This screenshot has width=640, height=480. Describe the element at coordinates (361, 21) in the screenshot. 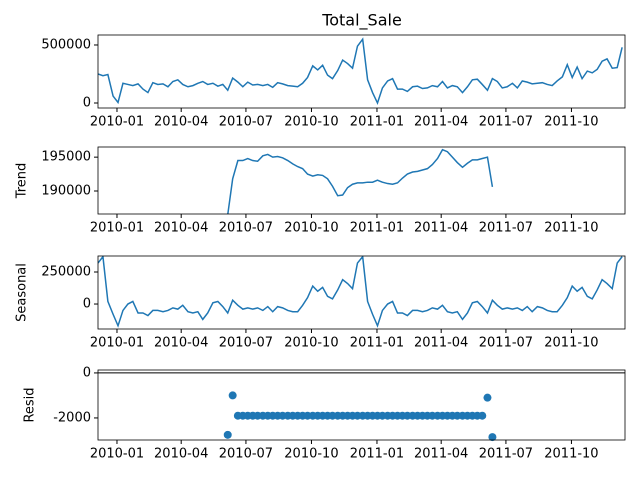

I see `chart-title: Total_Sale` at that location.